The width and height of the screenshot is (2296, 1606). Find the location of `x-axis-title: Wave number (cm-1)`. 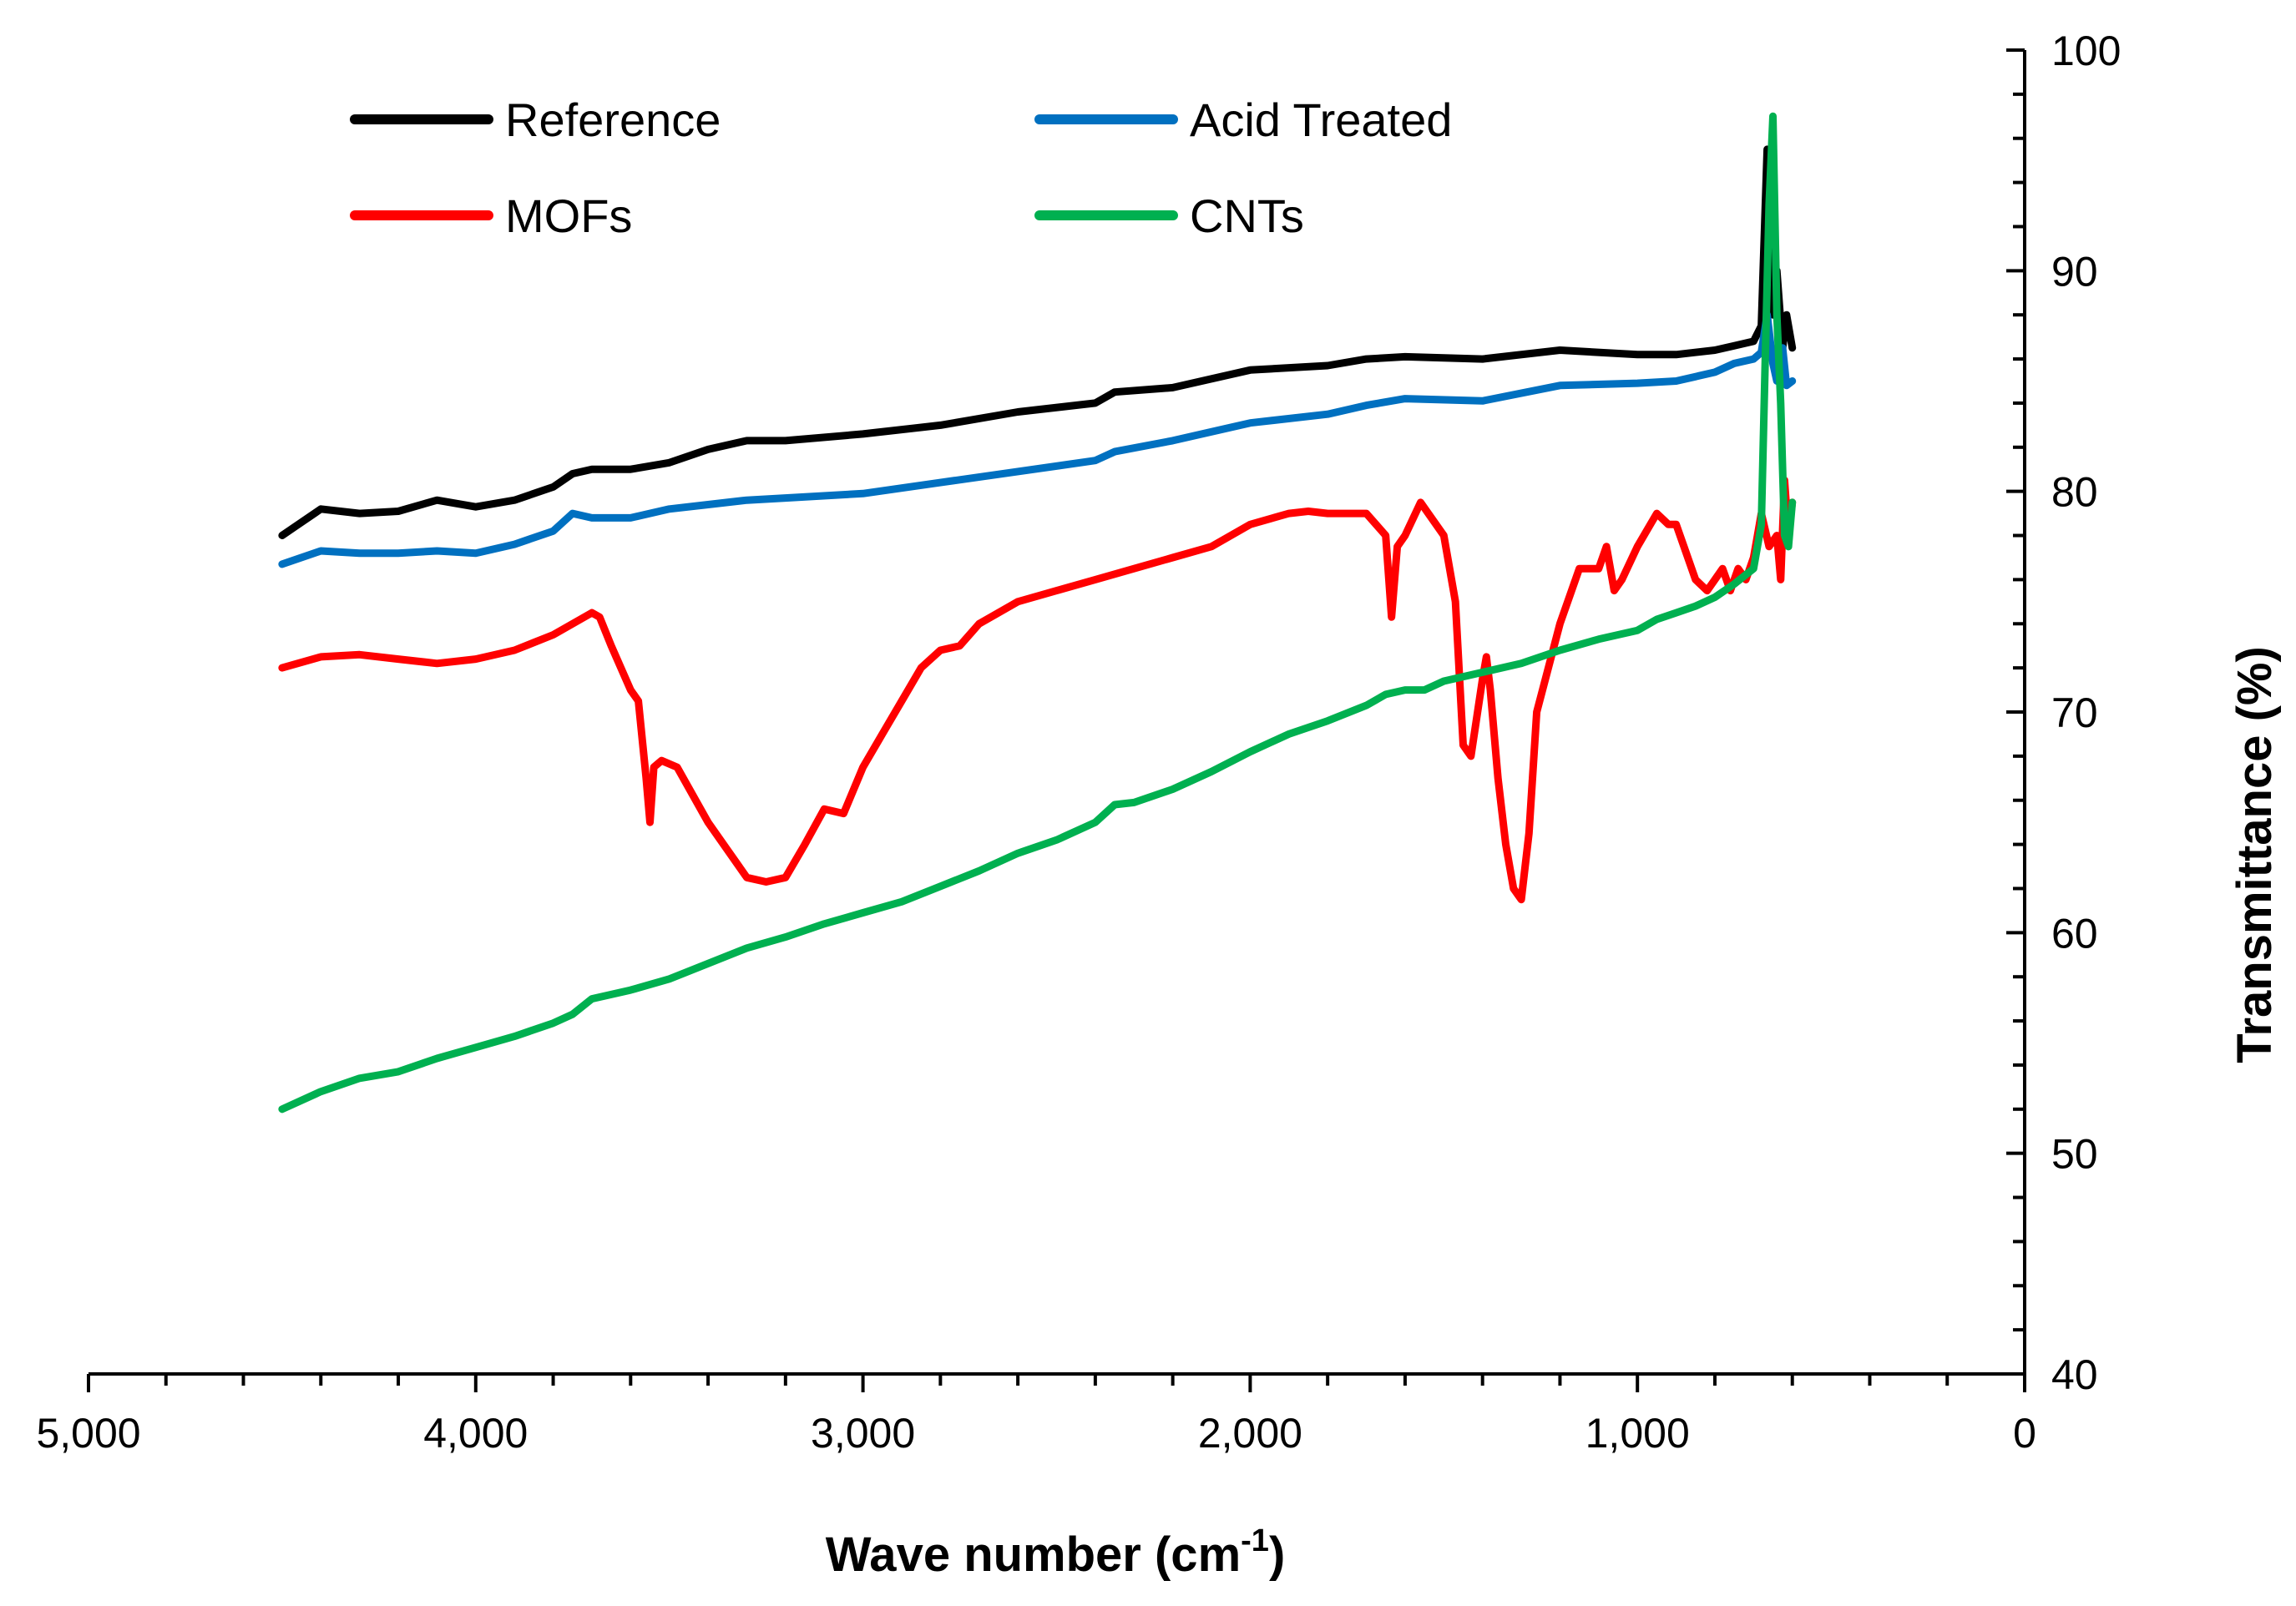

x-axis-title: Wave number (cm-1) is located at coordinates (1056, 1552).